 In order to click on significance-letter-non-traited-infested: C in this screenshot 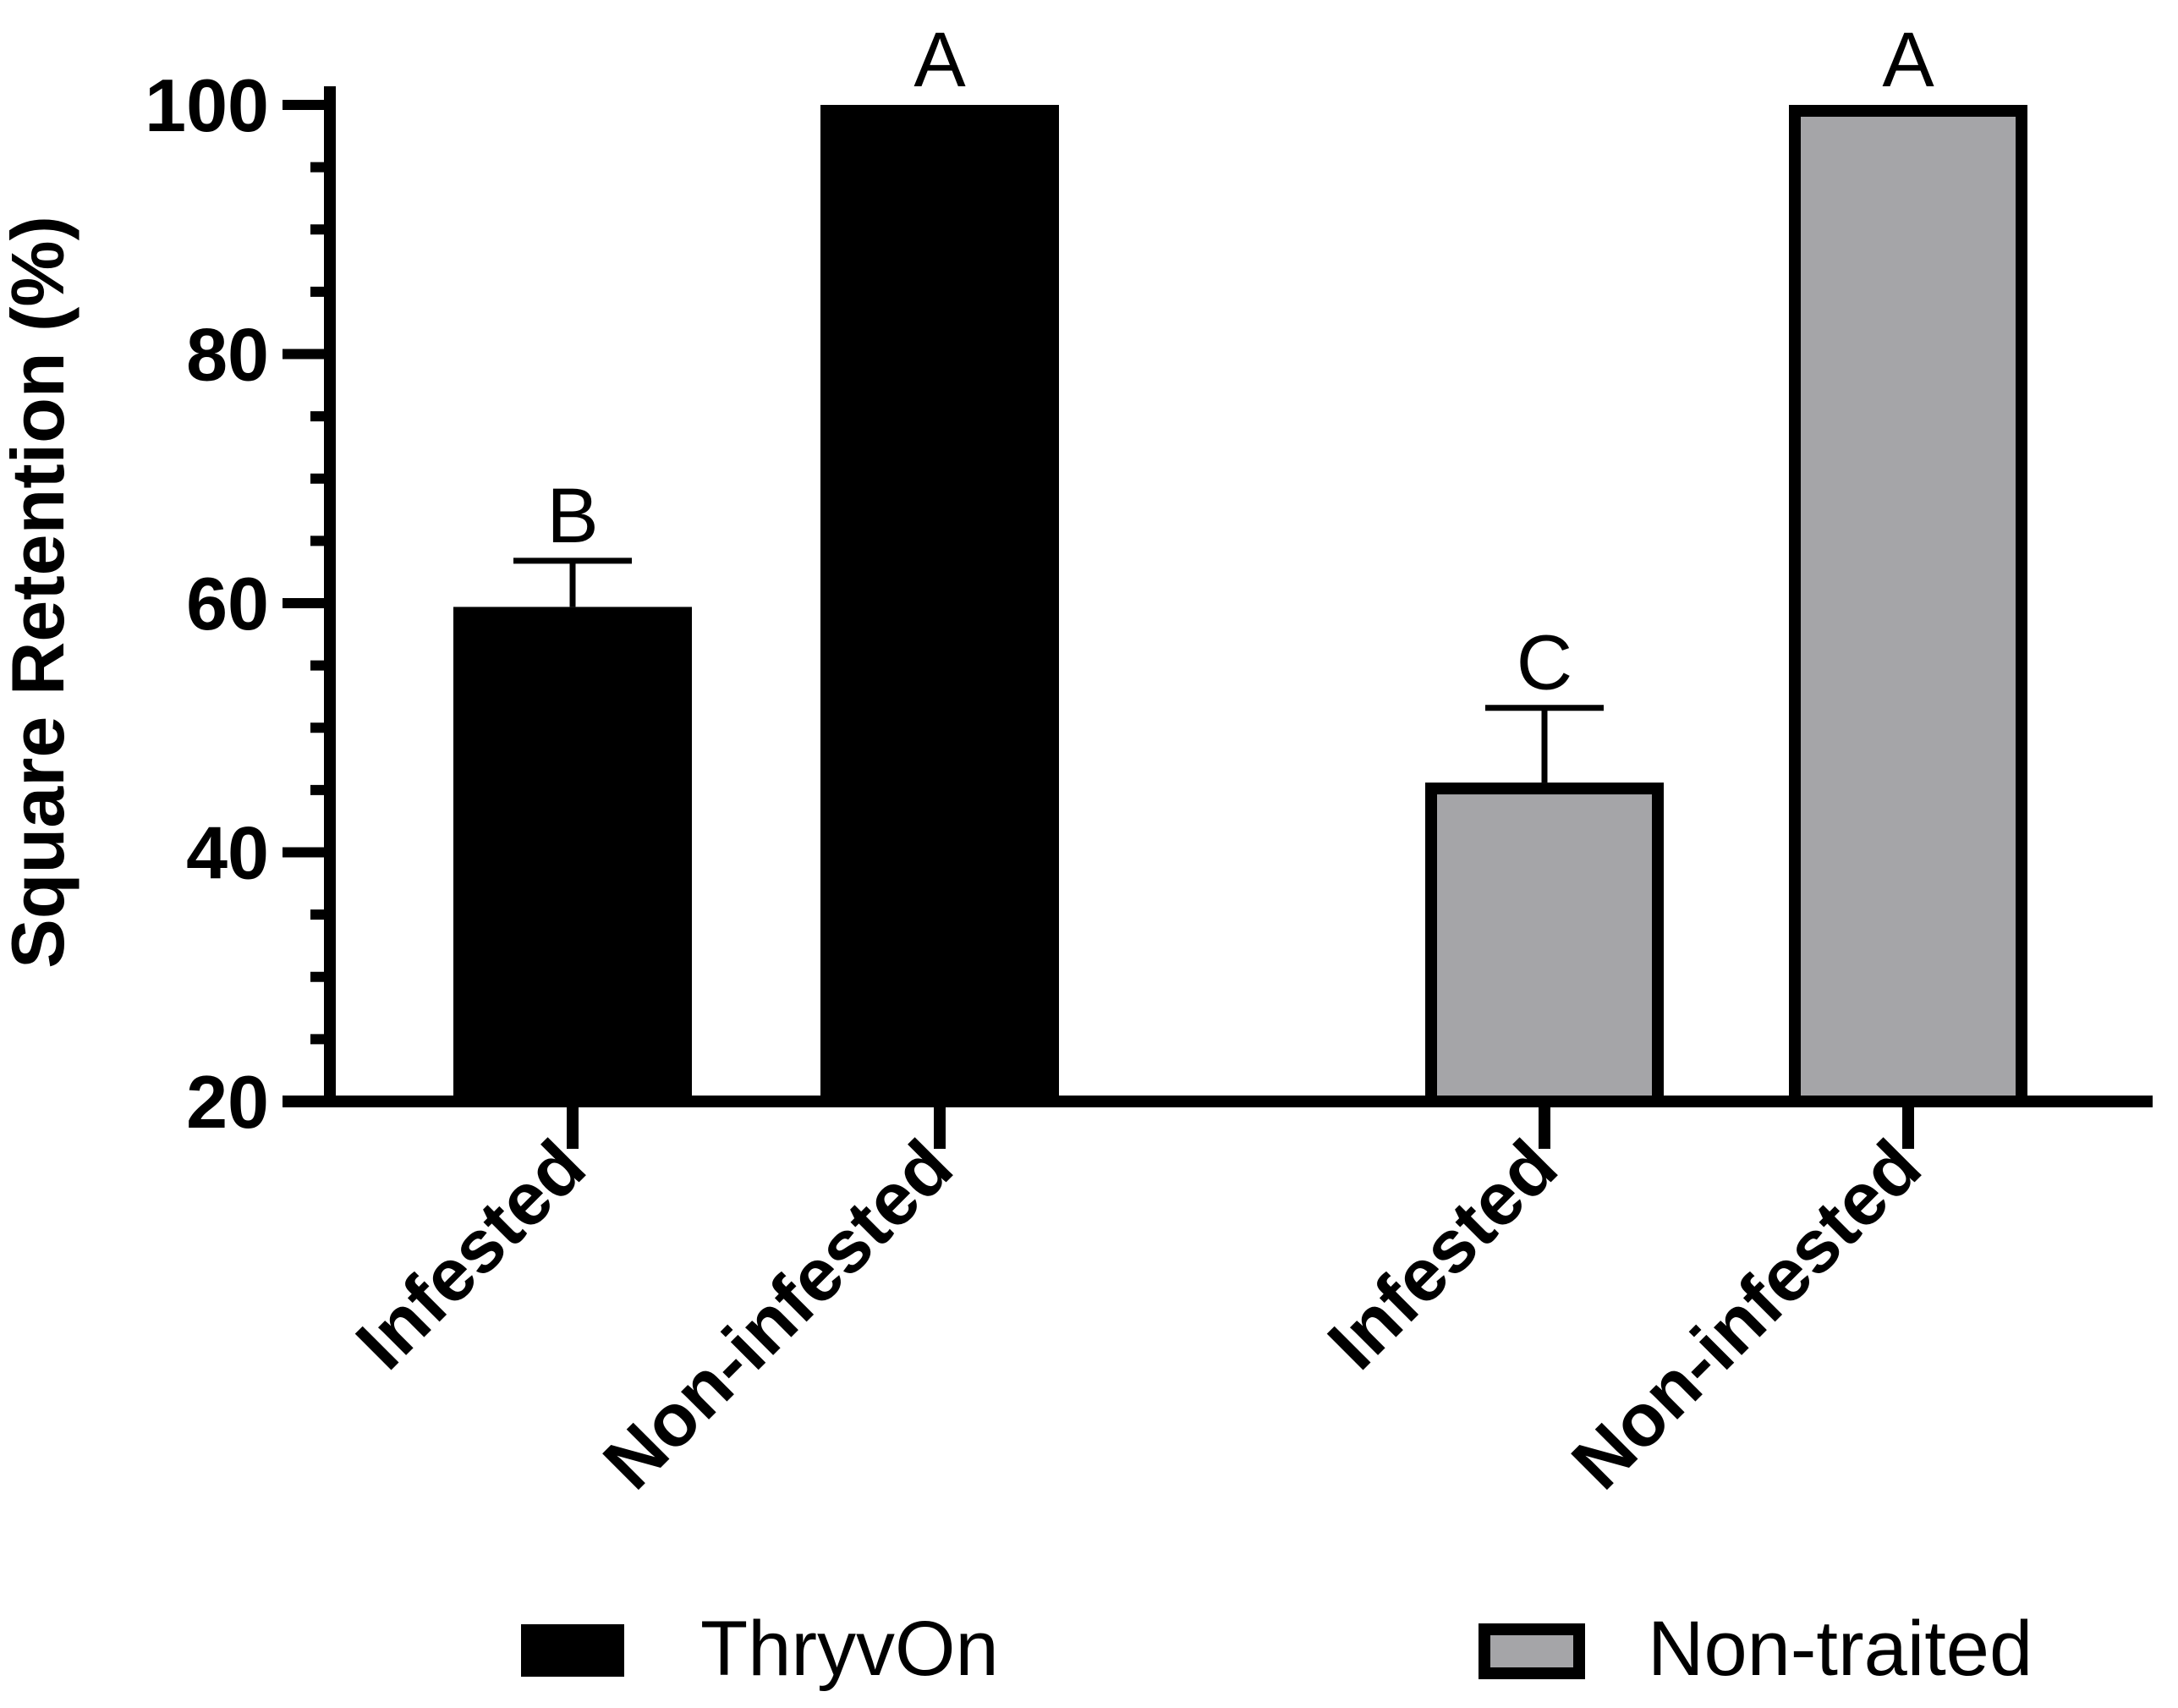, I will do `click(1544, 663)`.